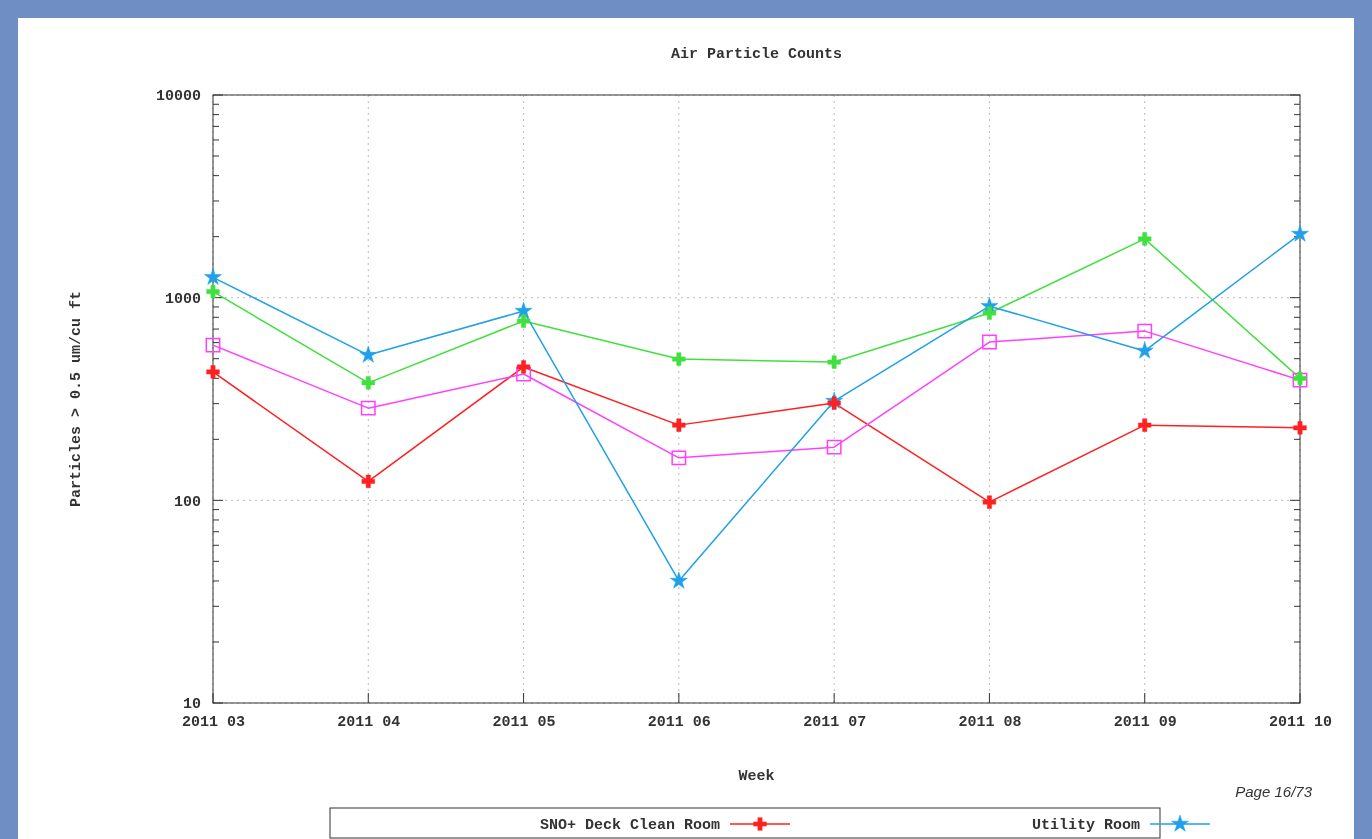 This screenshot has width=1372, height=839. What do you see at coordinates (629, 825) in the screenshot?
I see `legend-label: SNO+ Deck Clean Room` at bounding box center [629, 825].